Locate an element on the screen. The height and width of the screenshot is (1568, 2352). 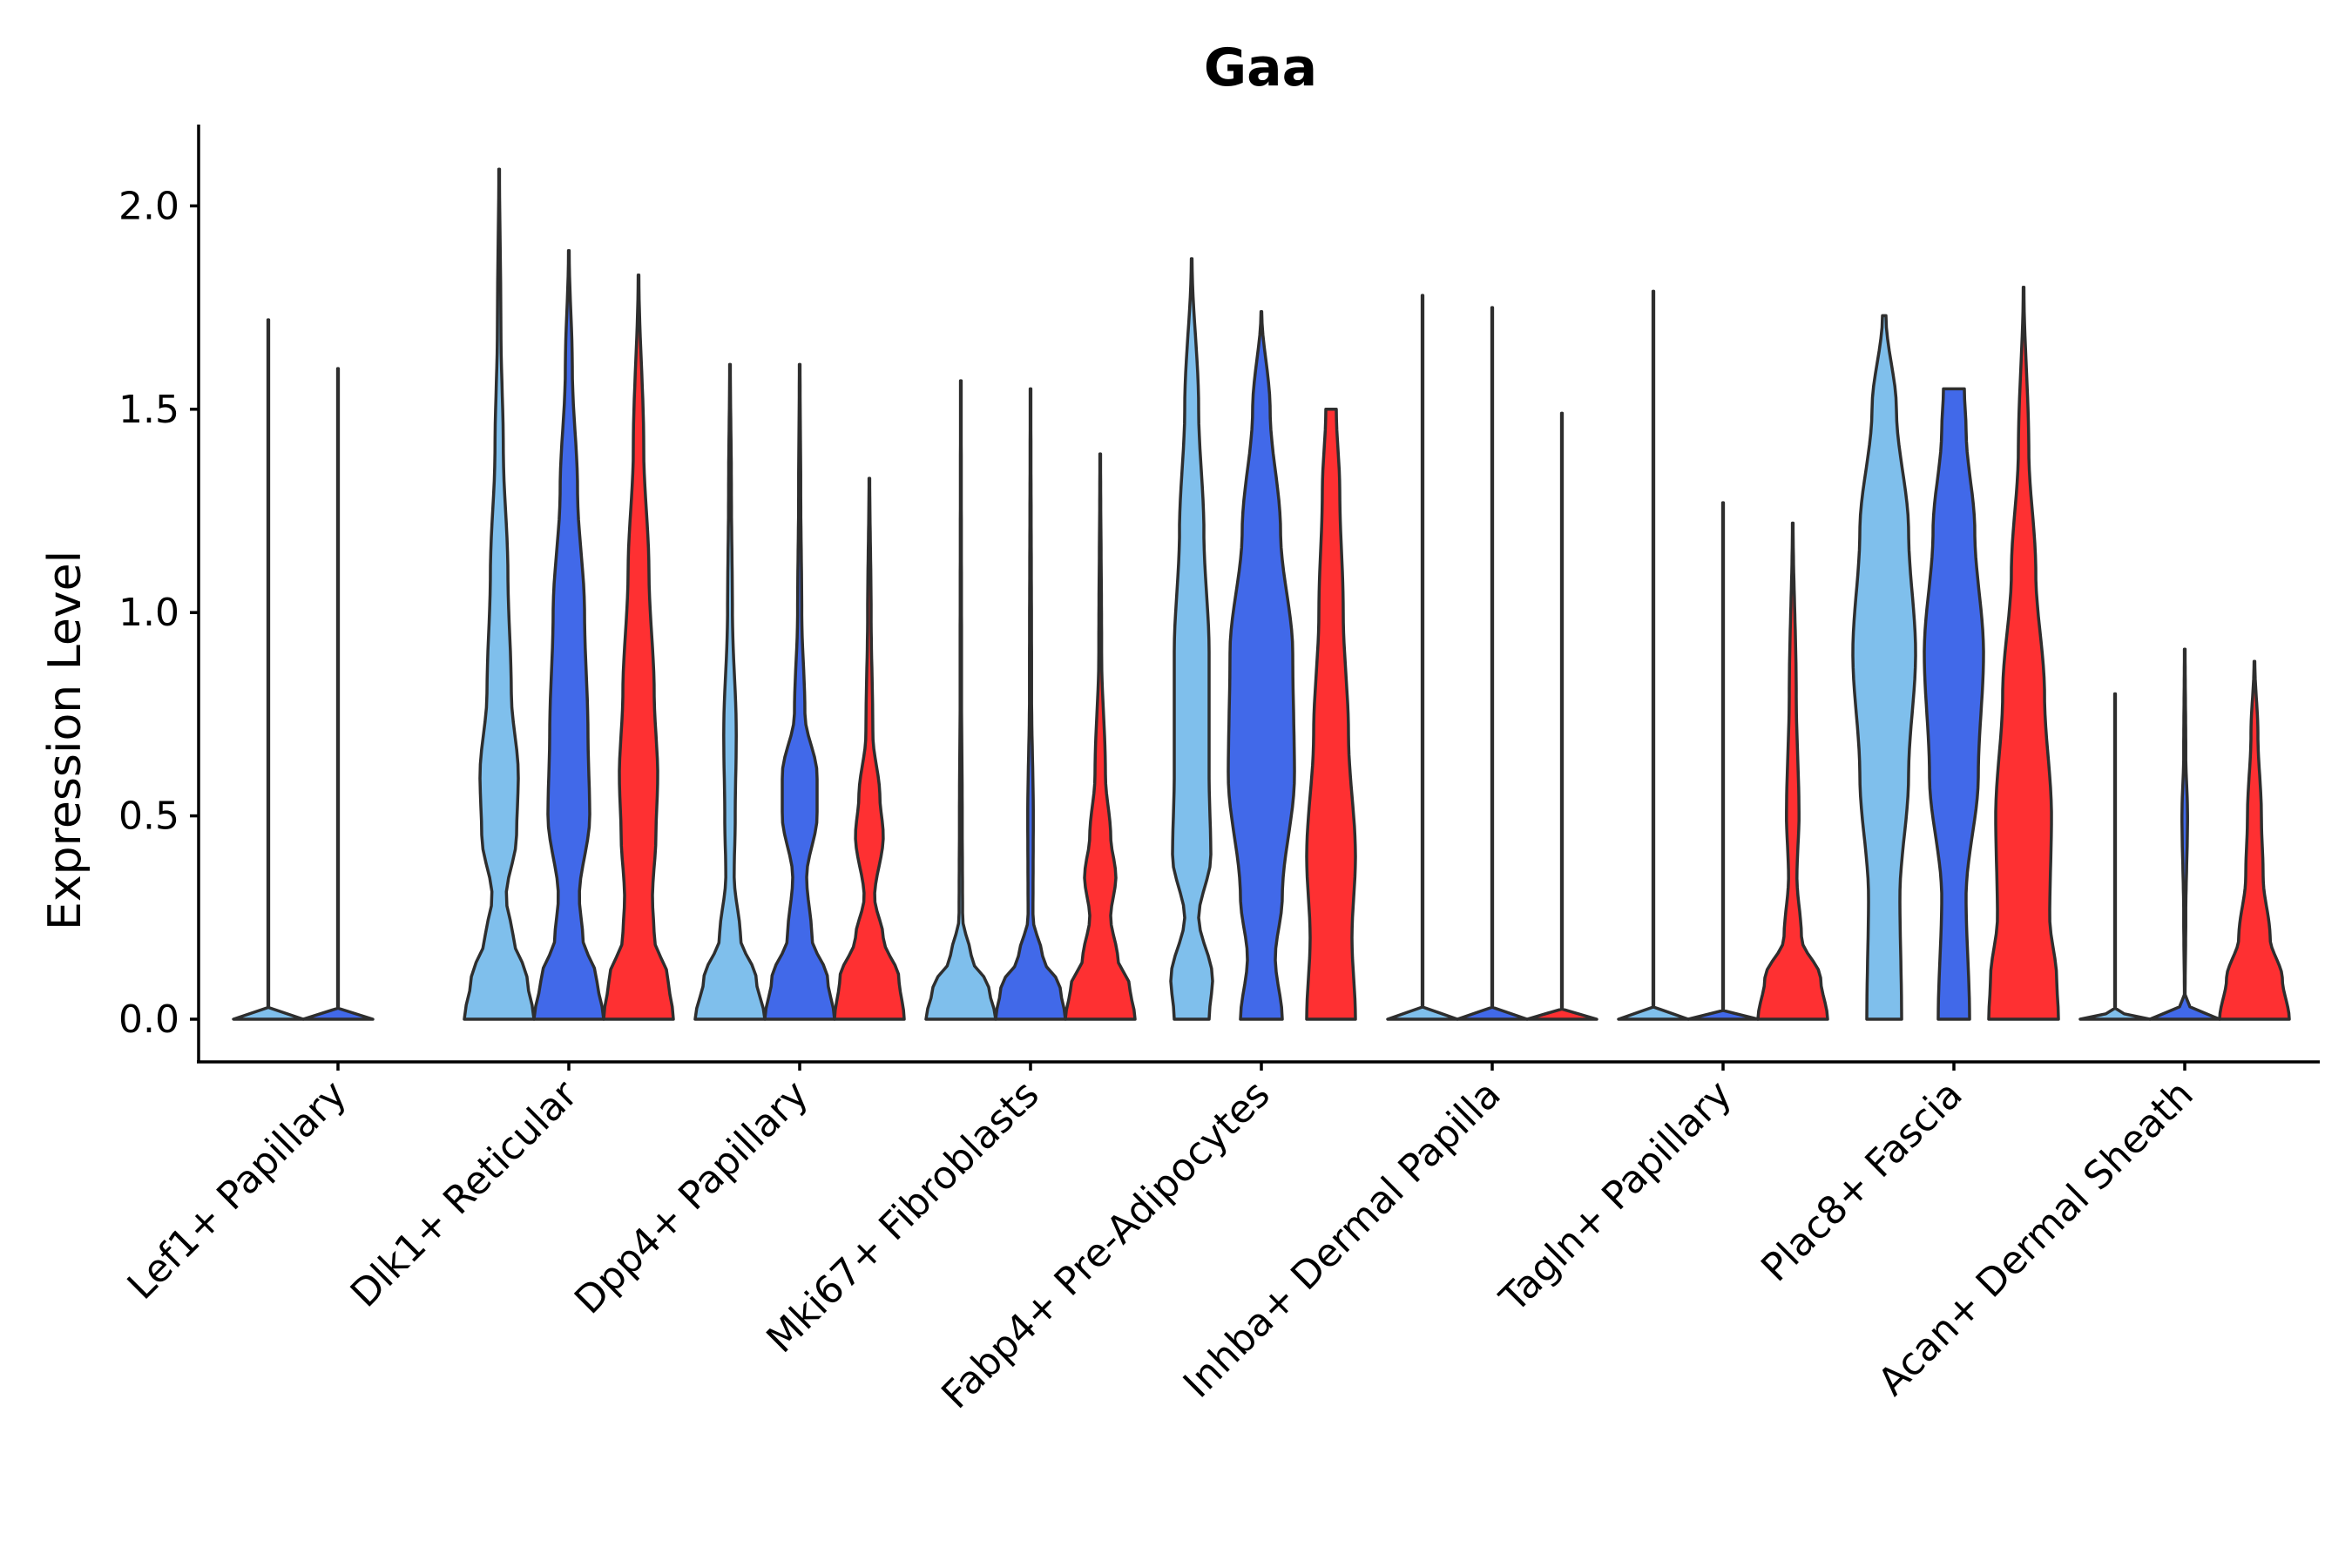
violin-dlk1-reticular-s3 is located at coordinates (638, 647).